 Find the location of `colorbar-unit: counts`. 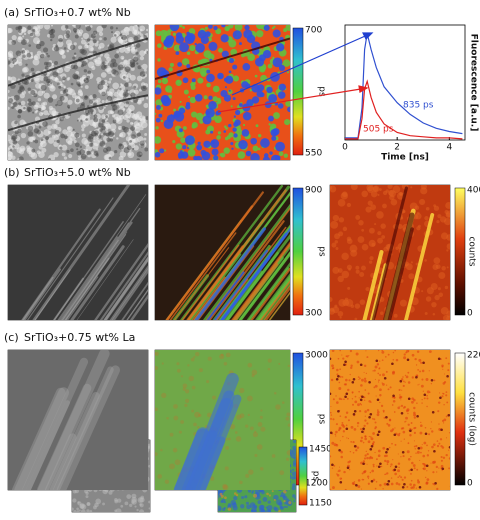

colorbar-unit: counts is located at coordinates (472, 251).